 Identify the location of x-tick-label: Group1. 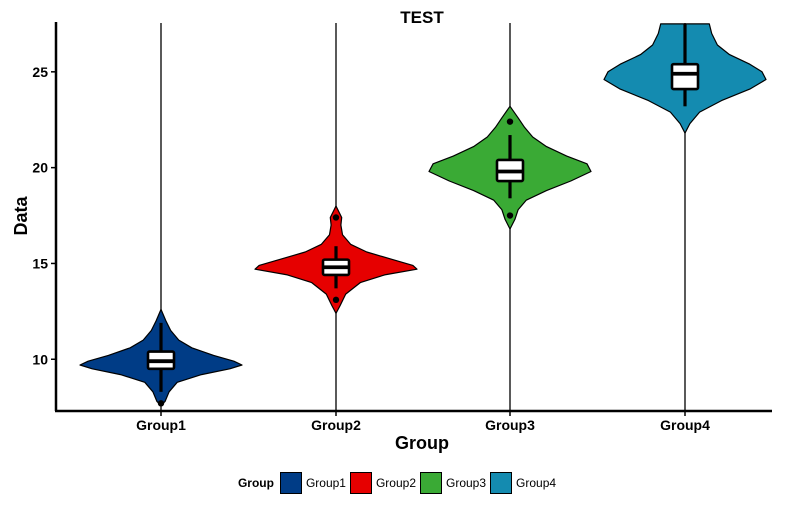
(161, 425).